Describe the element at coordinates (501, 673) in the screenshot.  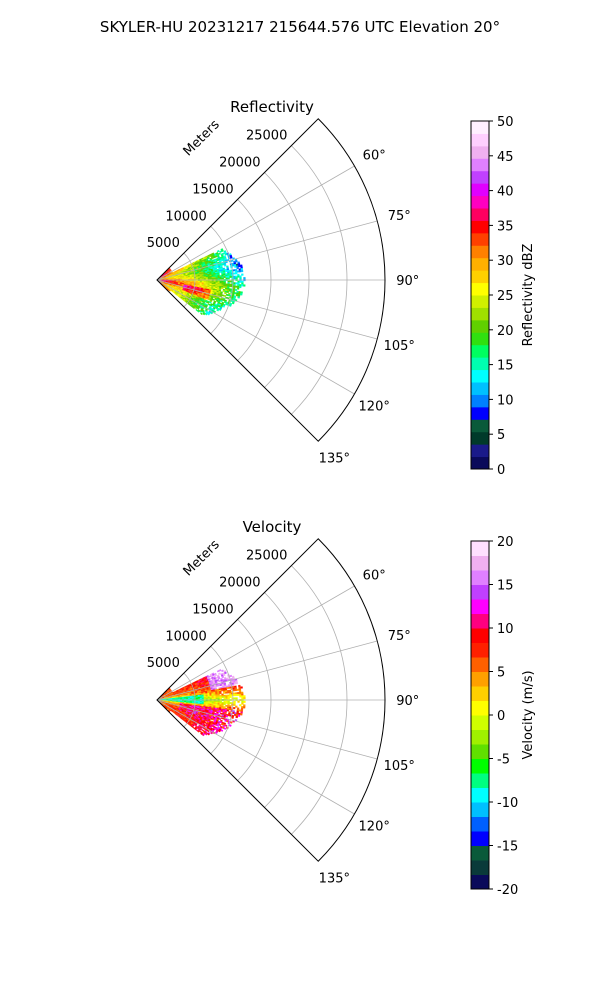
I see `colorbar-tick-label: 5` at that location.